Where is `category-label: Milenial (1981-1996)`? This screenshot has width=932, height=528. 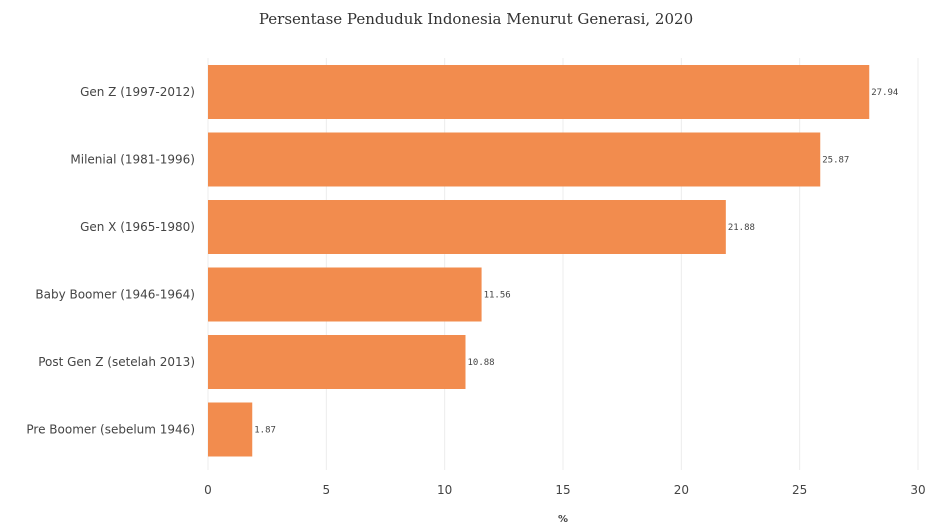 category-label: Milenial (1981-1996) is located at coordinates (132, 160).